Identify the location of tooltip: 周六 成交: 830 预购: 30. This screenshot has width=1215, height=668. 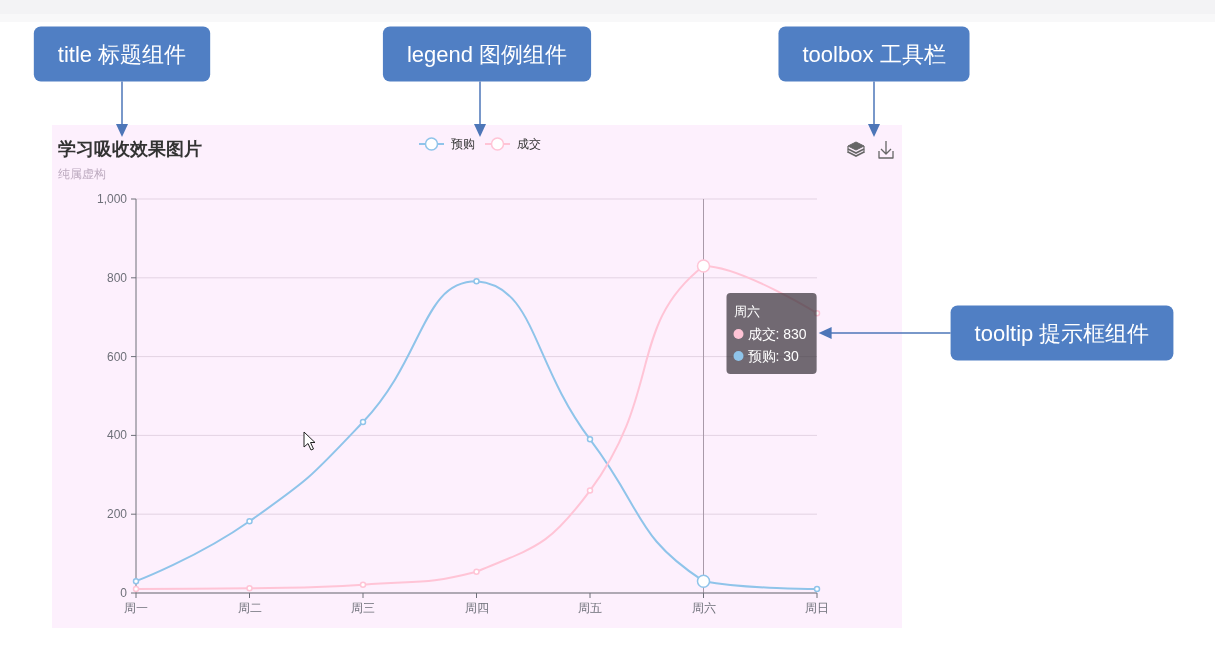
(771, 333).